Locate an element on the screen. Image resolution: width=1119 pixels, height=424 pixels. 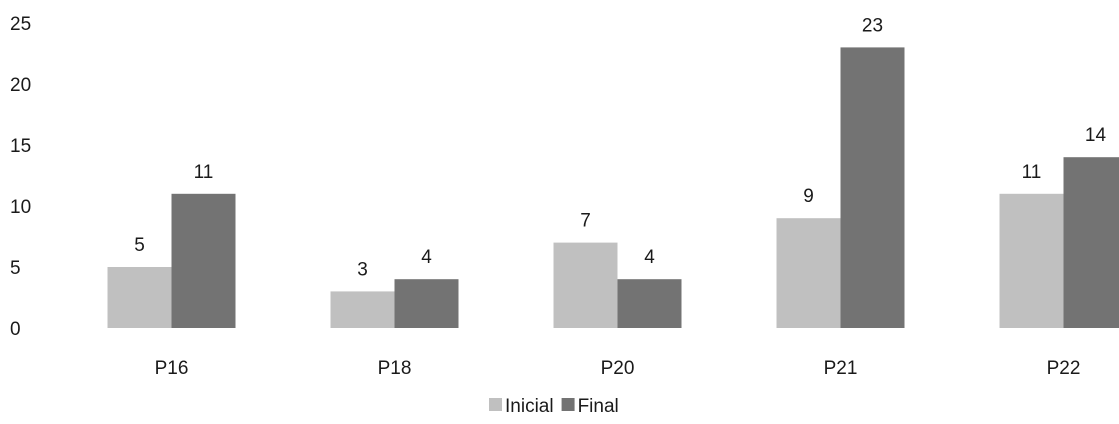
data-label: 9 is located at coordinates (808, 196).